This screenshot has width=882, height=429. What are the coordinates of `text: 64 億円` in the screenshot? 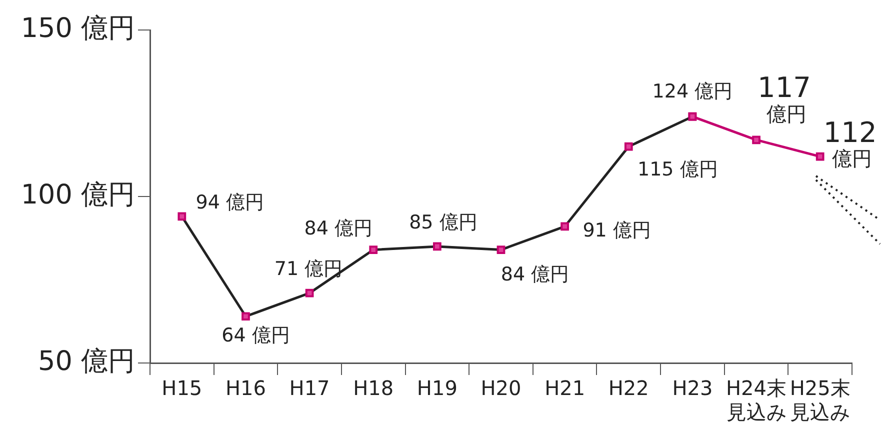 It's located at (256, 335).